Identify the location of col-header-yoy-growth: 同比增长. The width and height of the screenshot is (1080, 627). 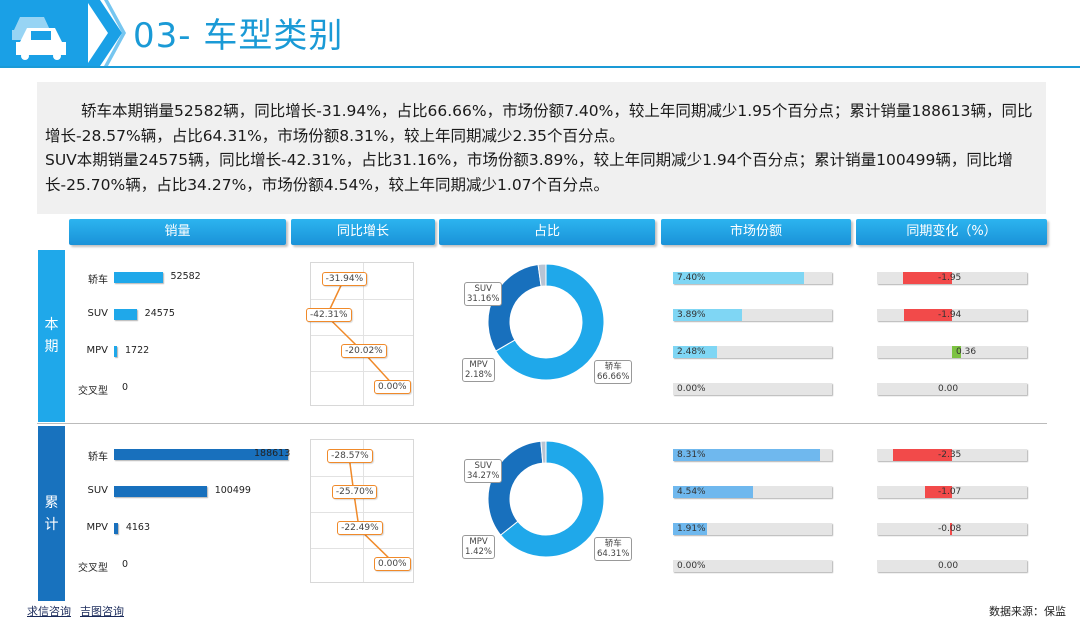
(363, 232).